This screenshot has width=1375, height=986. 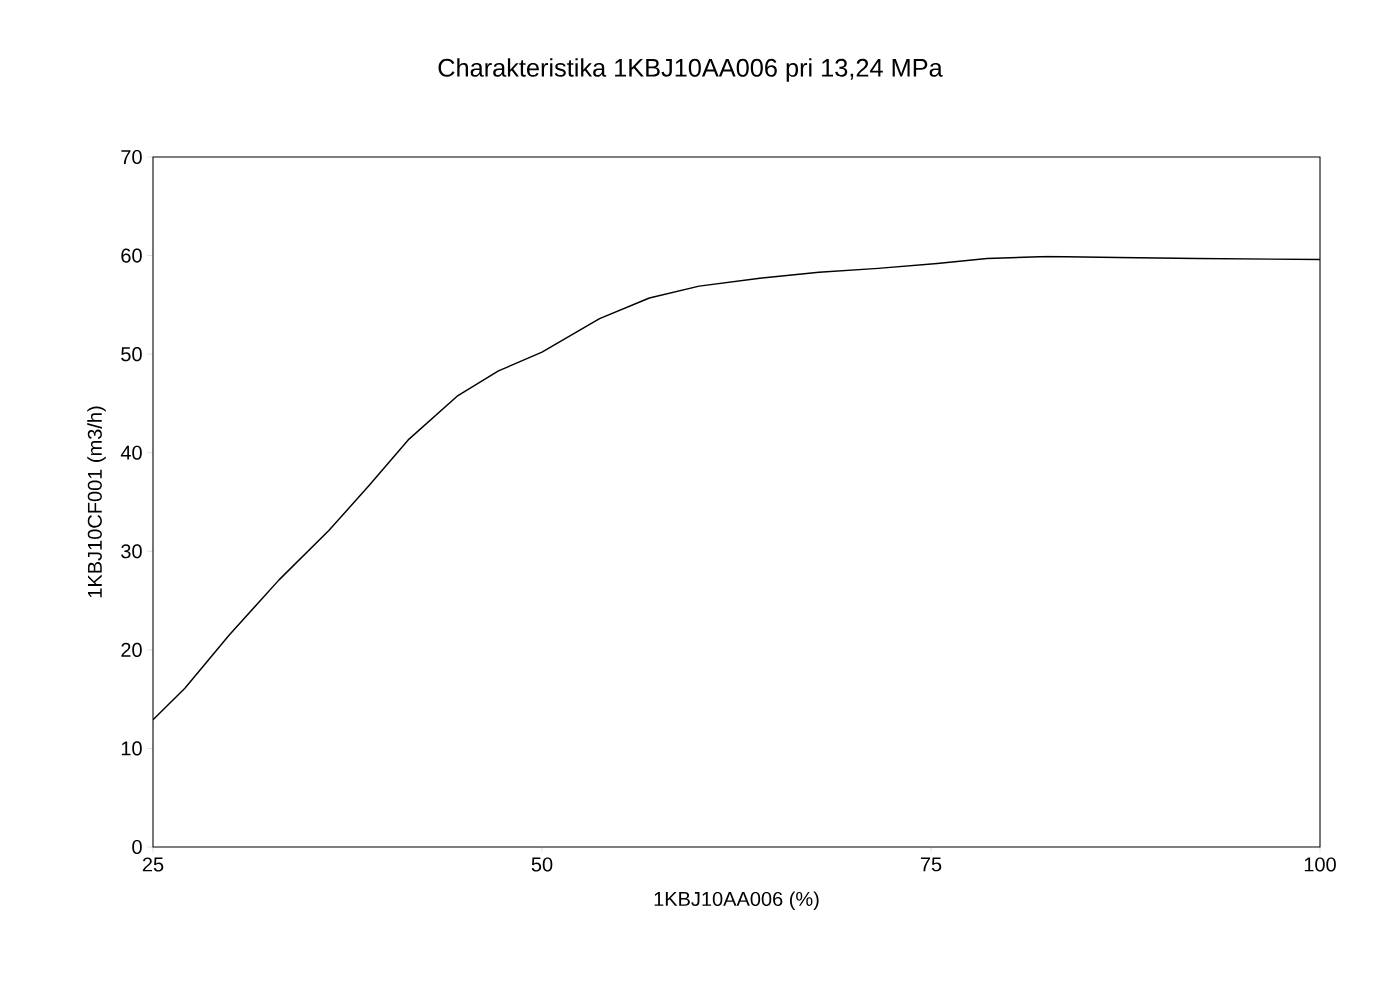 What do you see at coordinates (131, 551) in the screenshot?
I see `y-tick-label: 30` at bounding box center [131, 551].